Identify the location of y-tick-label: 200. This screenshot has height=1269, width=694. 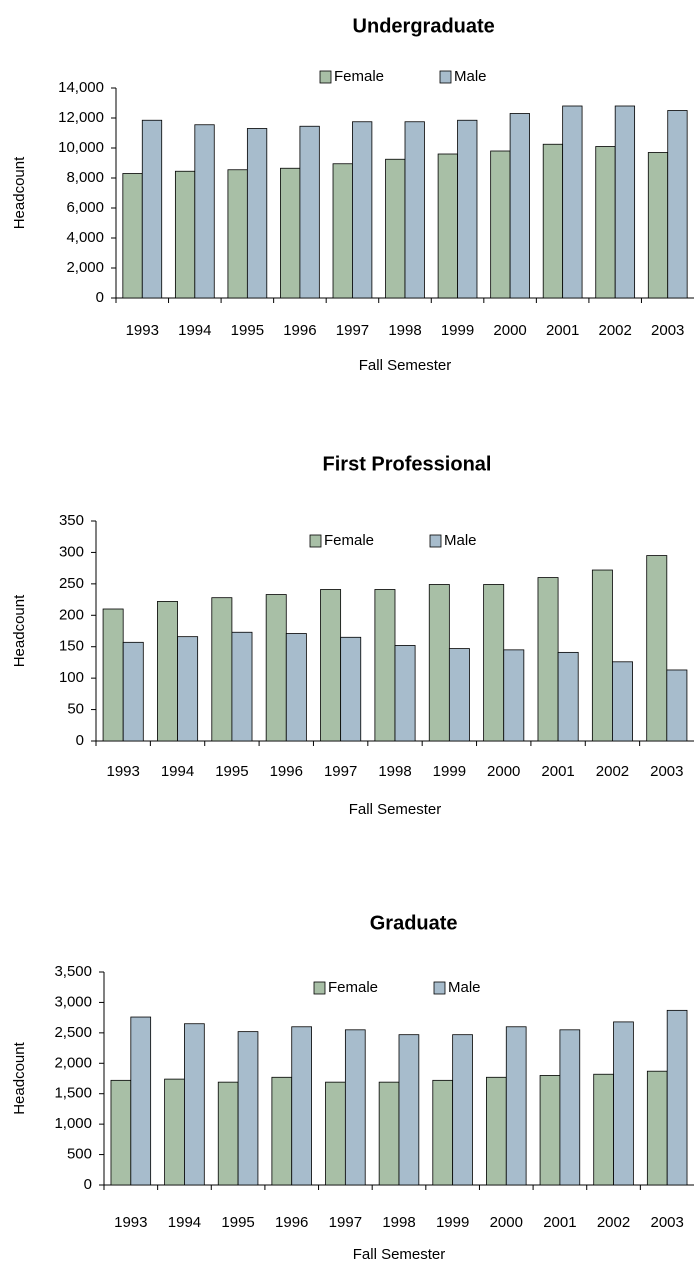
(71, 614).